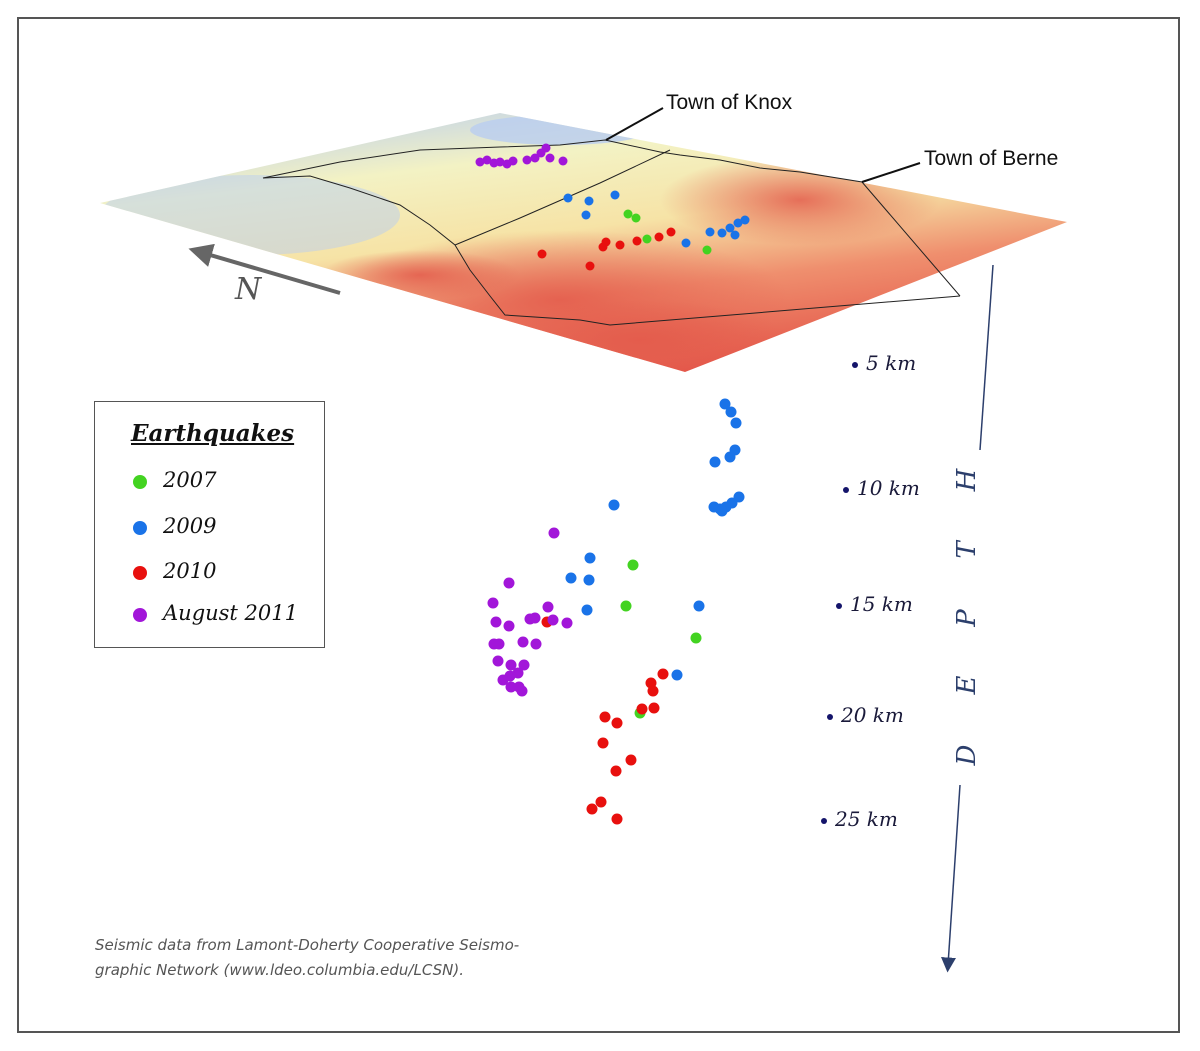 The height and width of the screenshot is (1051, 1200). Describe the element at coordinates (562, 197) in the screenshot. I see `berne-boundary` at that location.